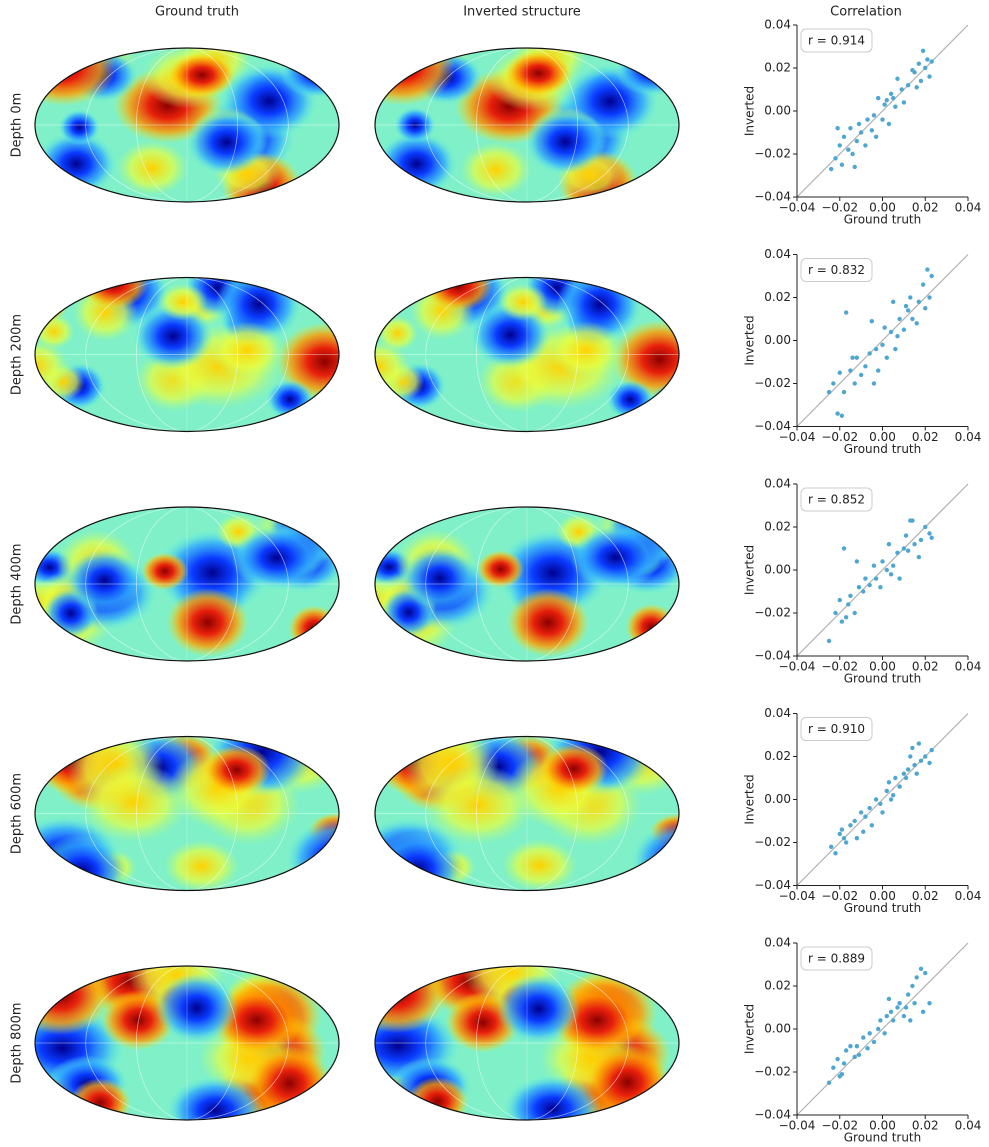 This screenshot has width=989, height=1147. Describe the element at coordinates (522, 12) in the screenshot. I see `column-title: Inverted structure` at that location.